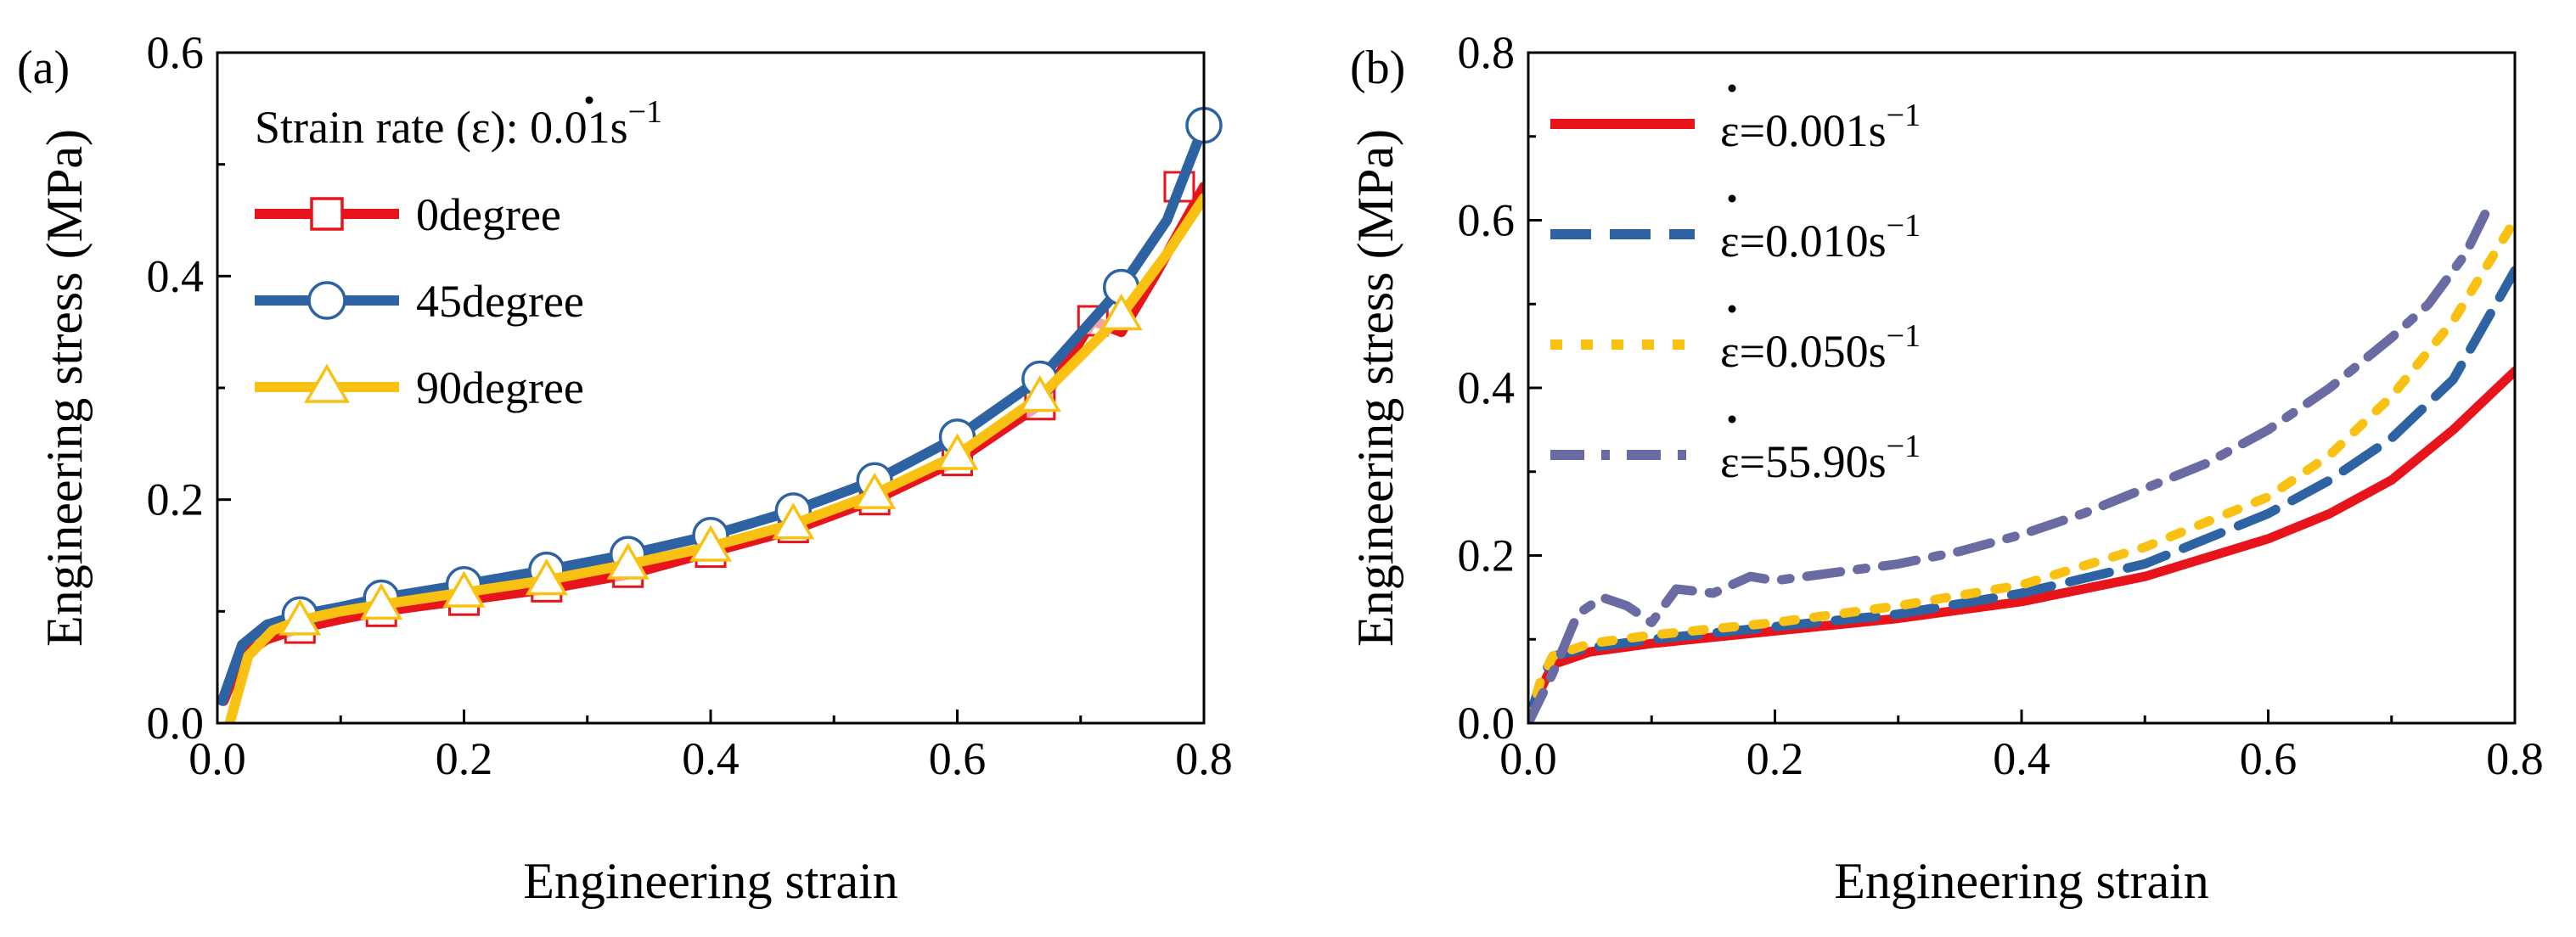  Describe the element at coordinates (327, 214) in the screenshot. I see `legend-marker-square` at that location.